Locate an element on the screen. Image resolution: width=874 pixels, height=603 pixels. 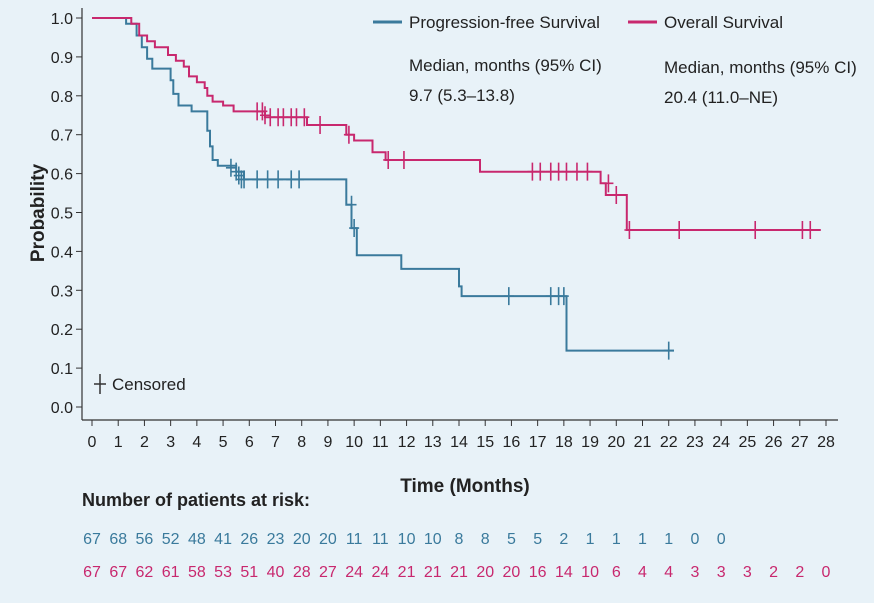
x-tick-label: 4 is located at coordinates (196, 442).